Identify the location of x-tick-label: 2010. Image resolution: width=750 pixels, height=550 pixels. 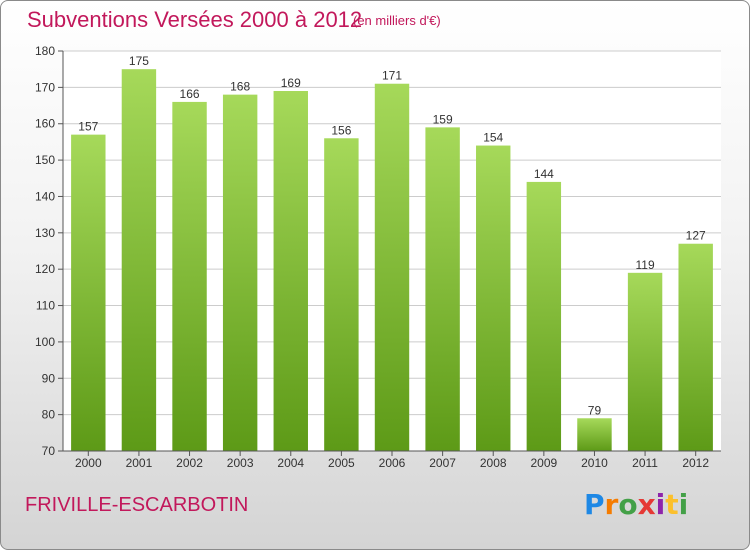
(594, 463).